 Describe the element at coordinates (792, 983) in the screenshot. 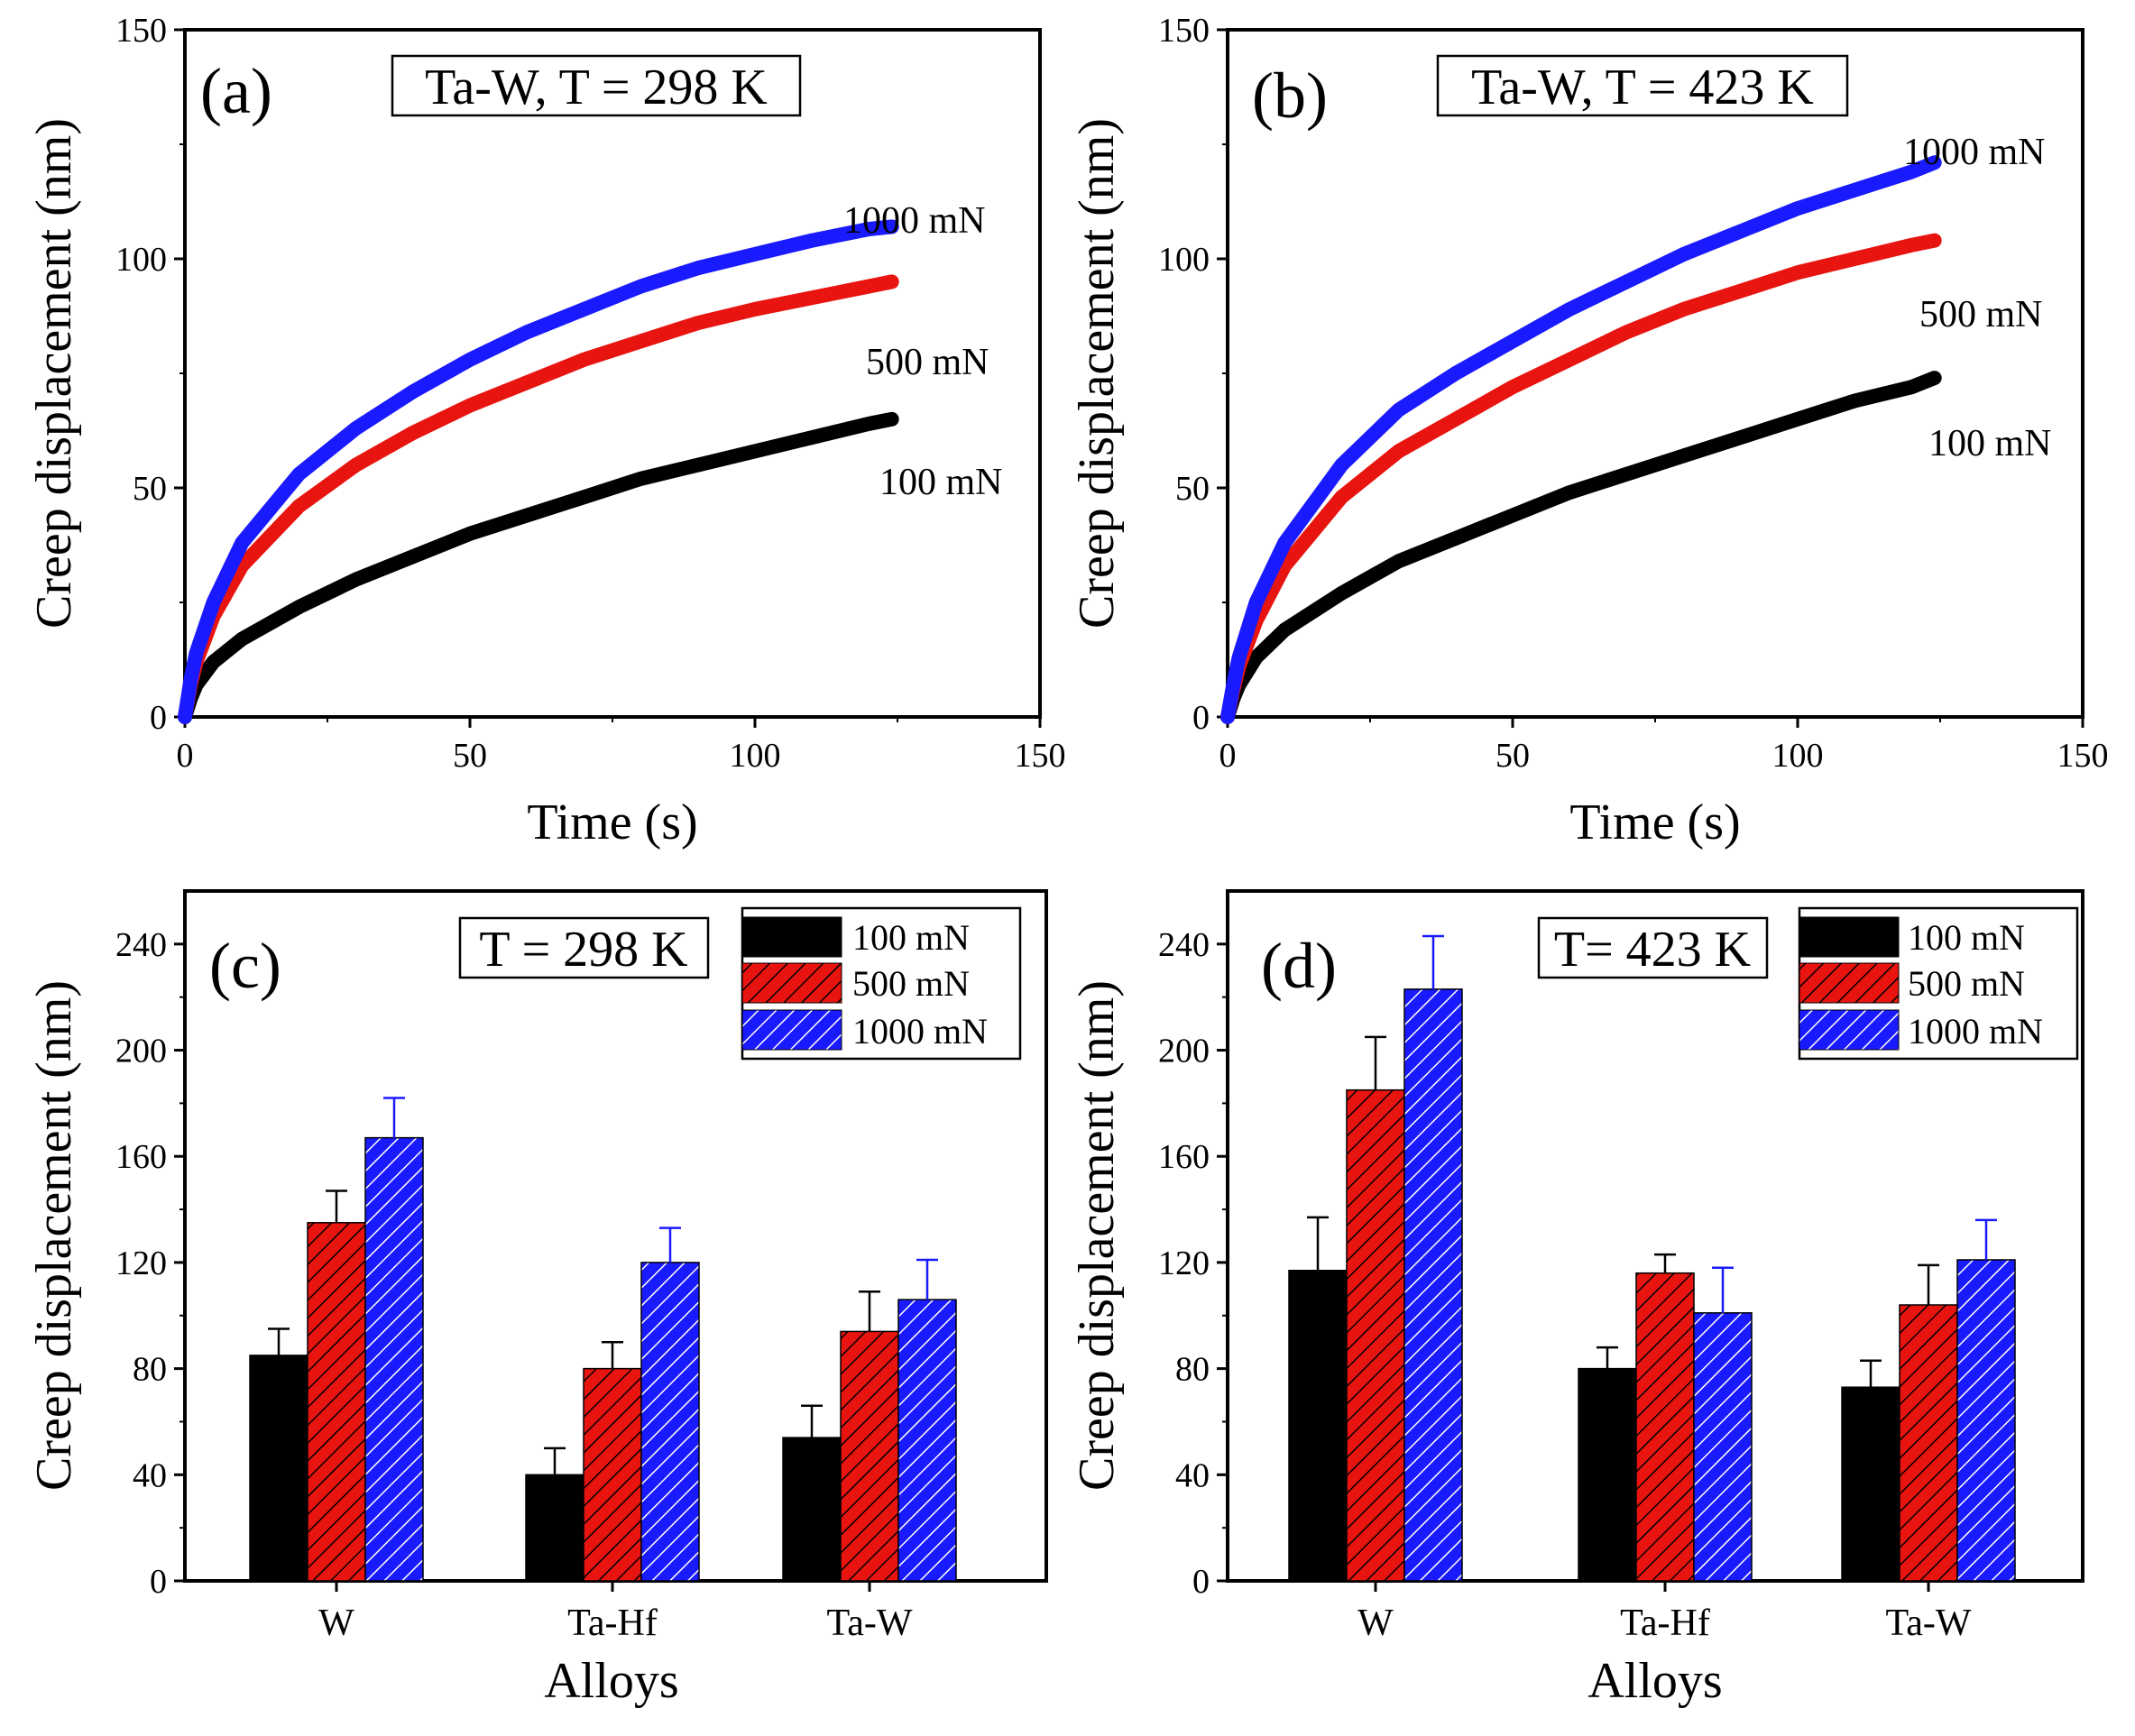

I see `legend-swatch-500mn` at that location.